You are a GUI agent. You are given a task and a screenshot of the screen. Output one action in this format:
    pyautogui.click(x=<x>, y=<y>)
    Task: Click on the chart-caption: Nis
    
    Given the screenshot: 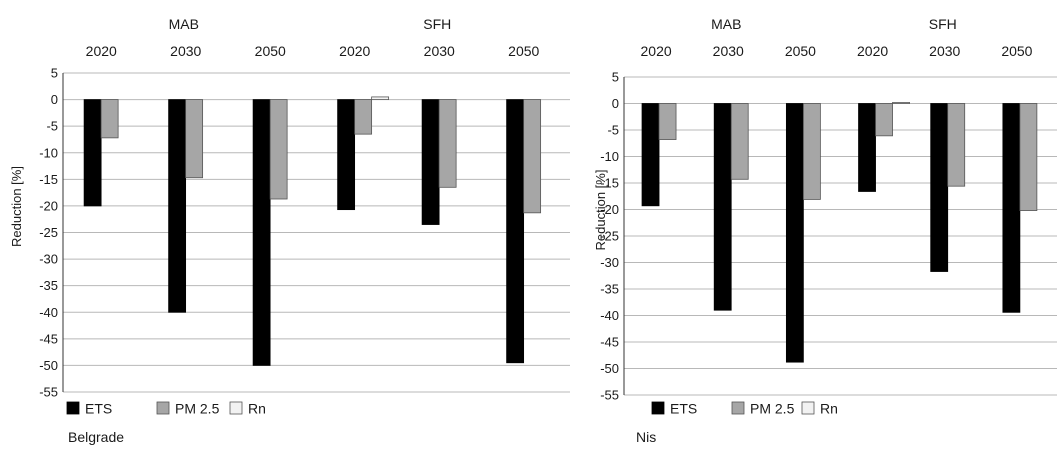 What is the action you would take?
    pyautogui.click(x=646, y=437)
    